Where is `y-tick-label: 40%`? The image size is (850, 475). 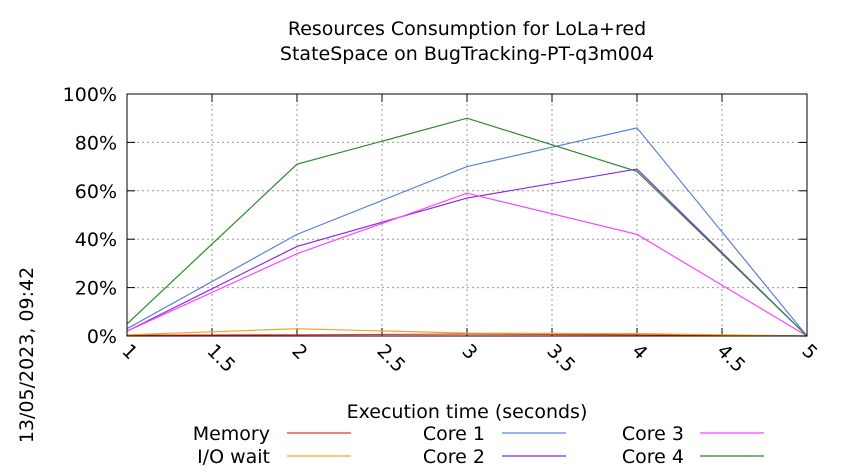
y-tick-label: 40% is located at coordinates (96, 240).